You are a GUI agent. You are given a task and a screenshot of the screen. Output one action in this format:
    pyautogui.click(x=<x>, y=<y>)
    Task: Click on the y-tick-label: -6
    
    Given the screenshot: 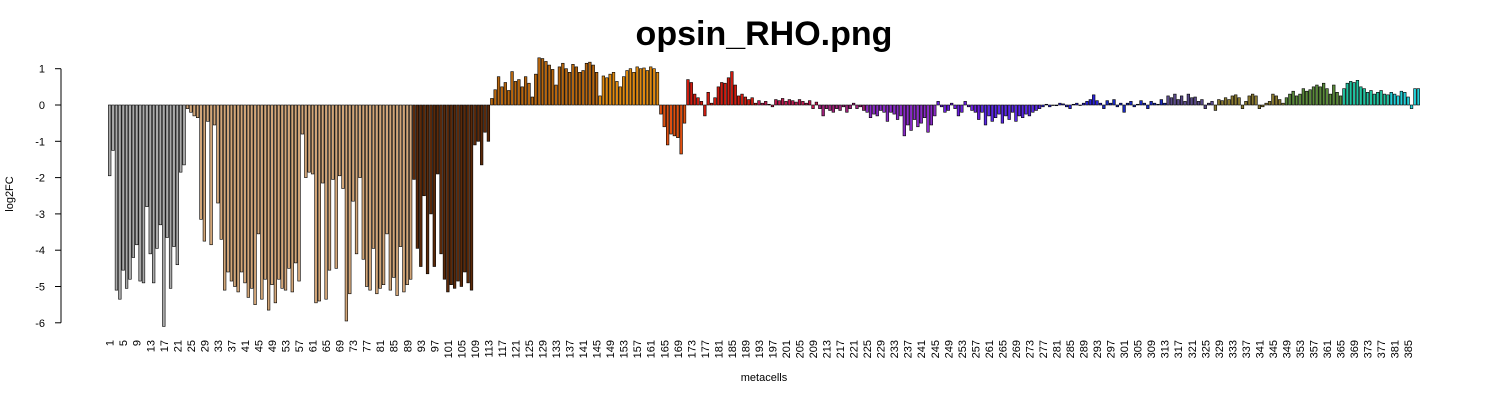 What is the action you would take?
    pyautogui.click(x=40, y=324)
    